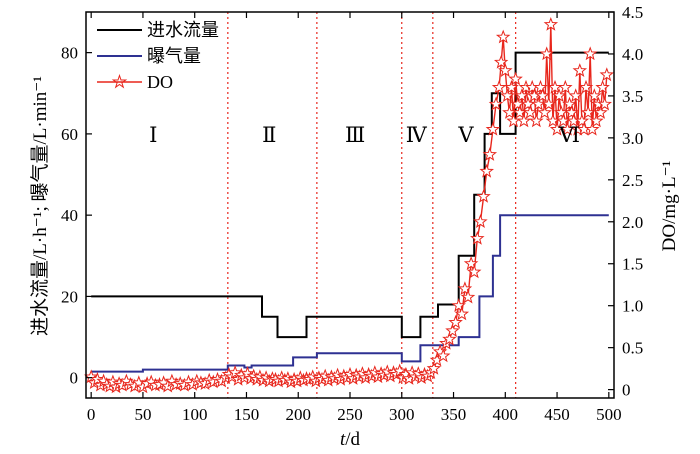 This screenshot has height=454, width=700. I want to click on x-tick-label-1: 50, so click(142, 414).